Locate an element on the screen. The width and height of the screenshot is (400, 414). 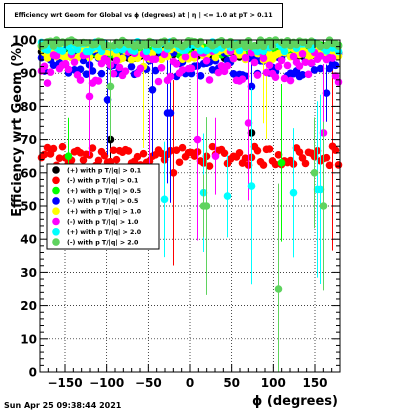
x-tick-label: −100 is located at coordinates (106, 383).